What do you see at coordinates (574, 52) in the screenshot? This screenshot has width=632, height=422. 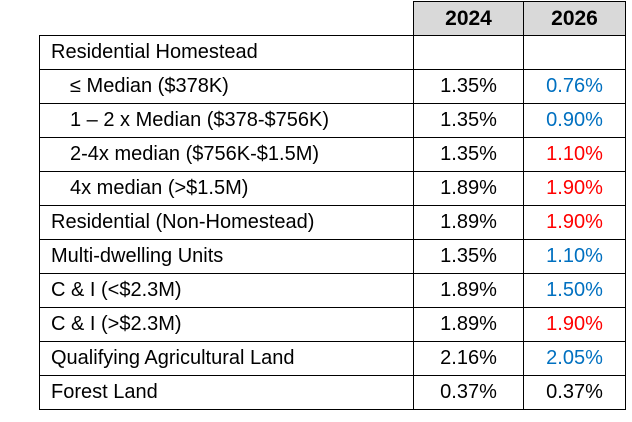 I see `value-2026` at bounding box center [574, 52].